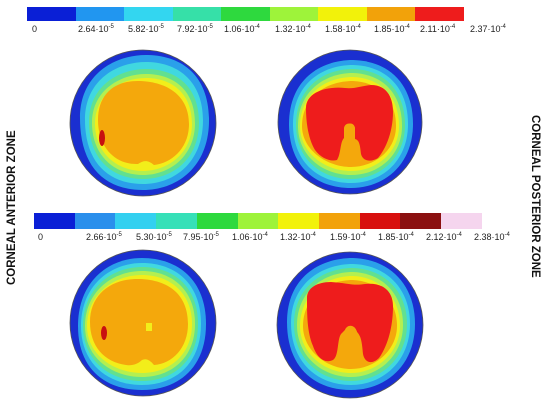 This screenshot has height=409, width=550. Describe the element at coordinates (154, 237) in the screenshot. I see `colorbar-tick-label: 5.30·10-5` at that location.